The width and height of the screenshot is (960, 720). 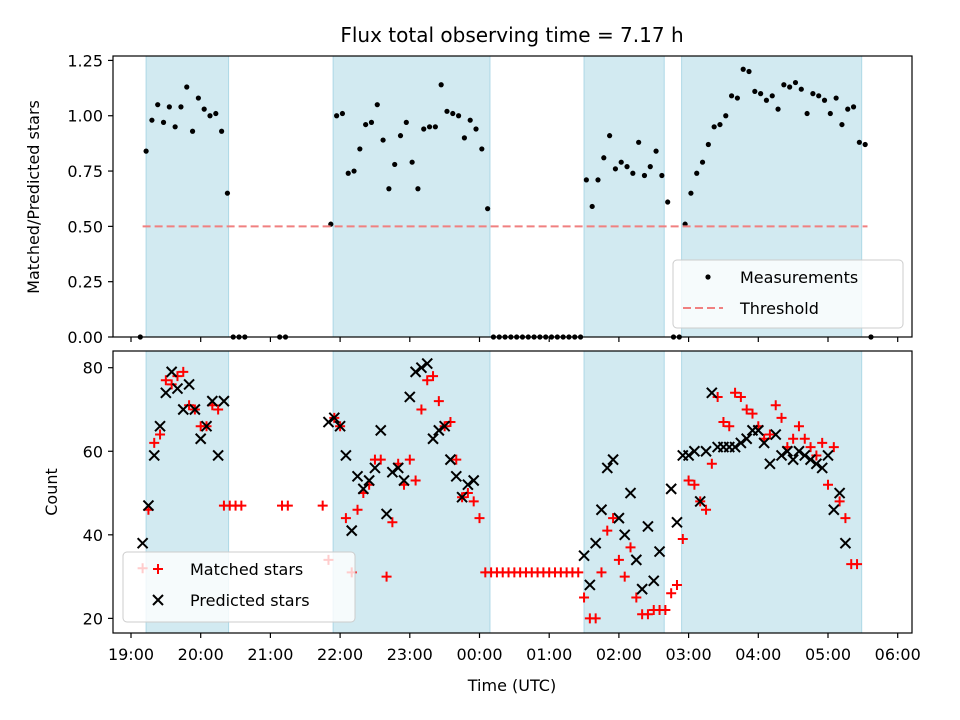 I want to click on x-tick-label: 04:00, so click(x=758, y=654).